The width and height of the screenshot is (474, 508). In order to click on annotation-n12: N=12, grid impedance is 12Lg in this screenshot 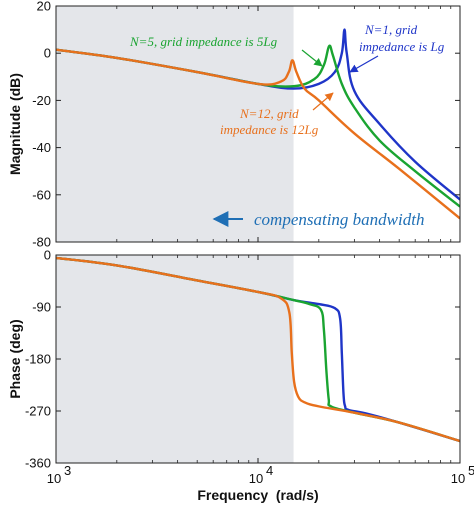, I will do `click(277, 114)`.